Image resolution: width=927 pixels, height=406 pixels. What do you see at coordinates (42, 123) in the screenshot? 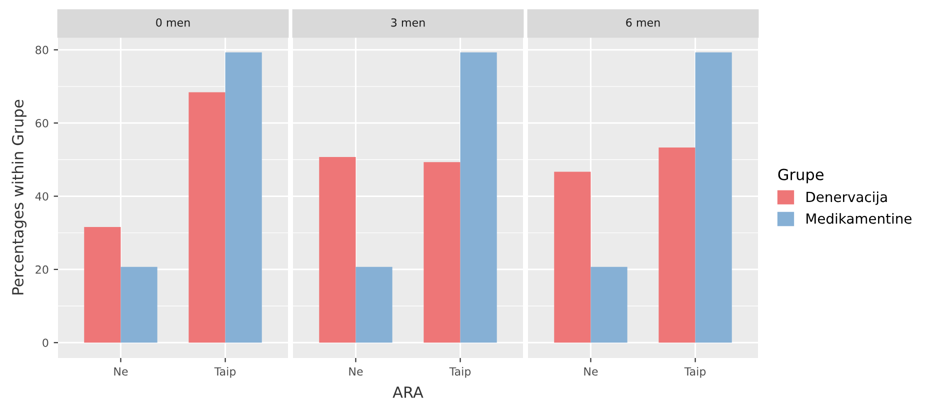
I see `y-tick-label: 60` at bounding box center [42, 123].